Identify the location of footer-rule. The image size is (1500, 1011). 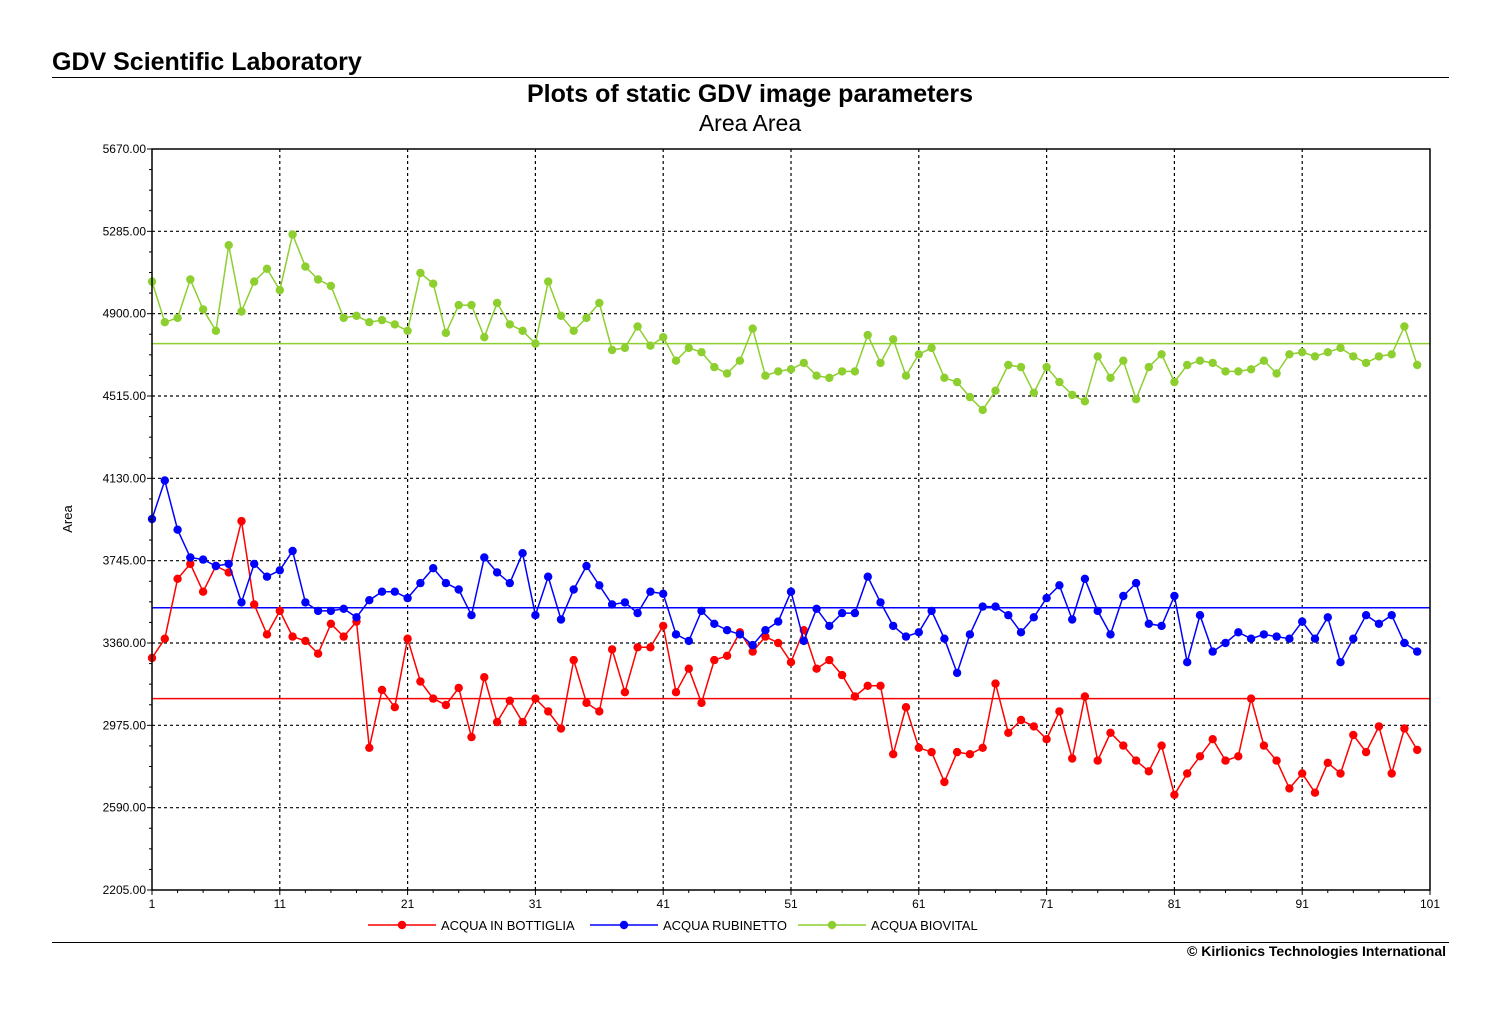
(750, 942).